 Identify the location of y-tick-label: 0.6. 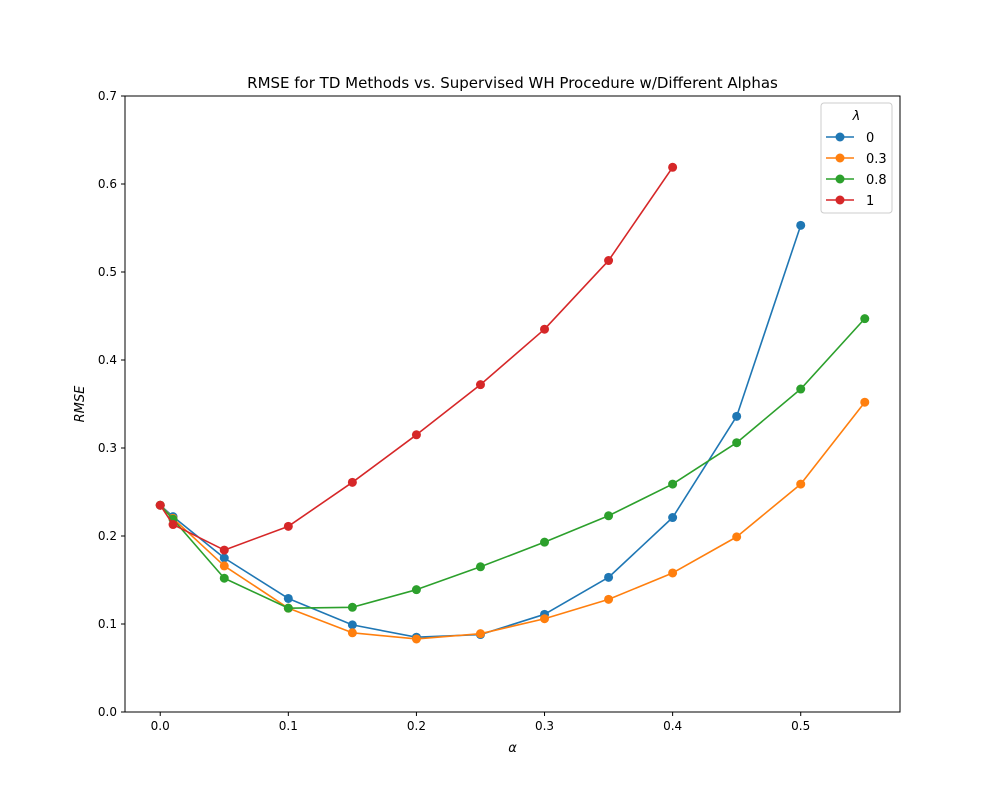
(107, 184).